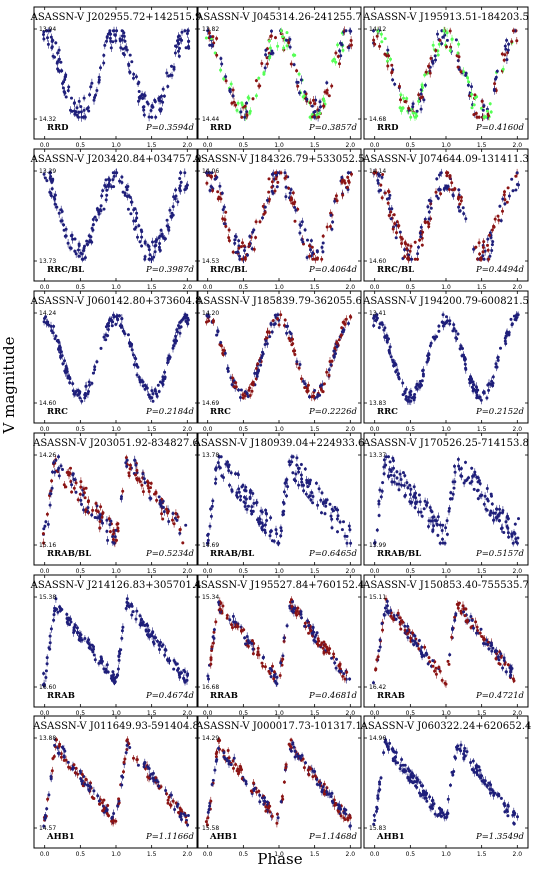 The image size is (539, 872). Describe the element at coordinates (333, 412) in the screenshot. I see `period-label: P=0.2226d` at that location.